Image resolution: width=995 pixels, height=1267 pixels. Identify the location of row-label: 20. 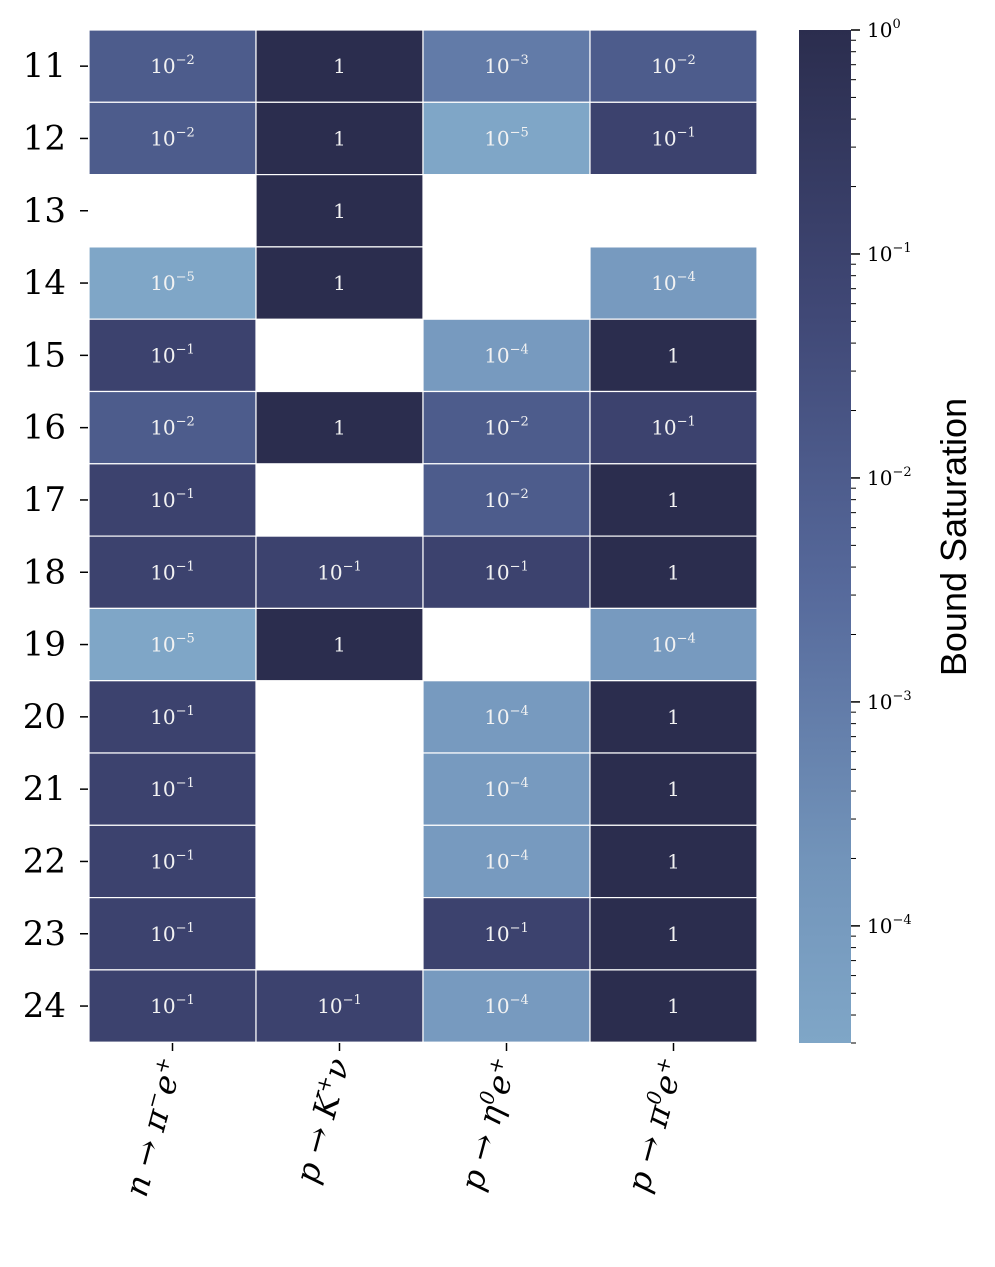
(44, 717).